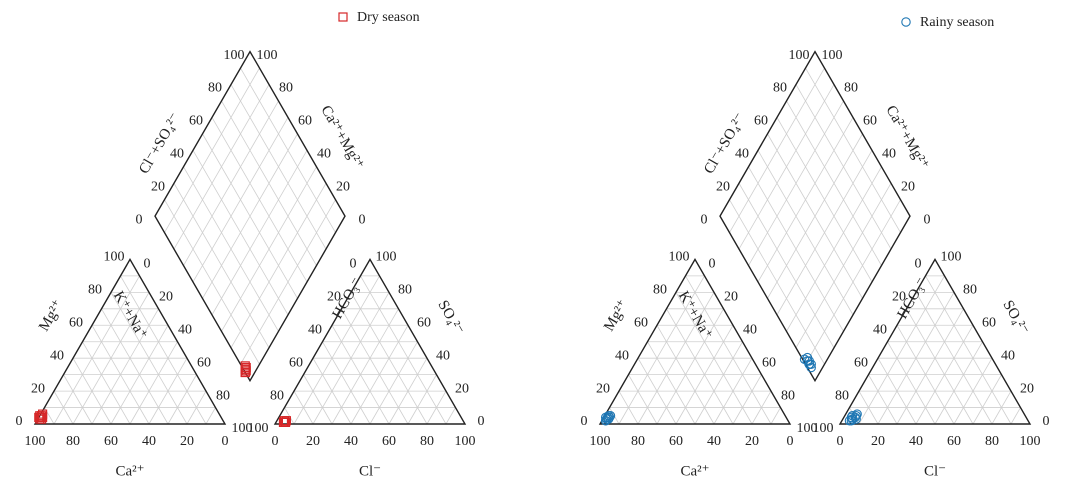  I want to click on cation-triangle, so click(695, 341).